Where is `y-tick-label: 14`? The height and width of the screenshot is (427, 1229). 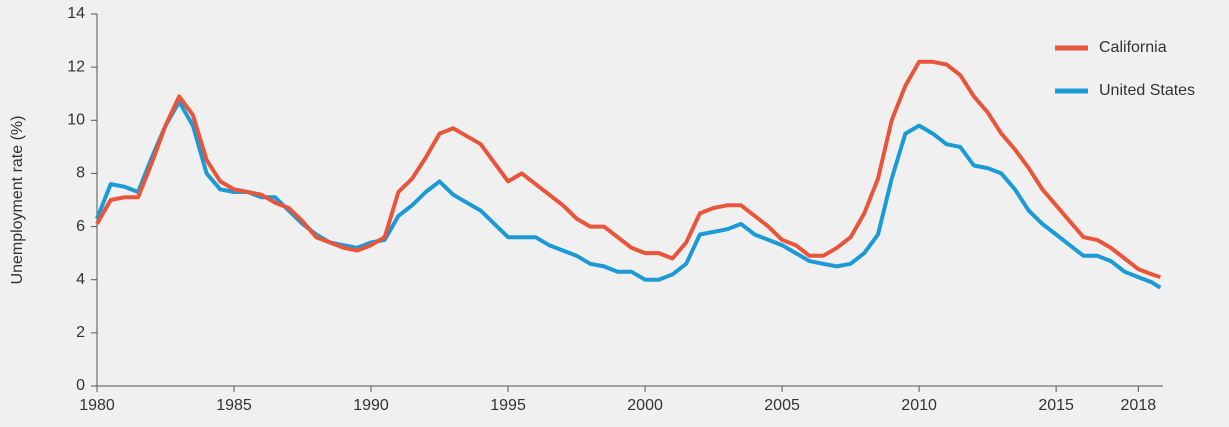
y-tick-label: 14 is located at coordinates (76, 13).